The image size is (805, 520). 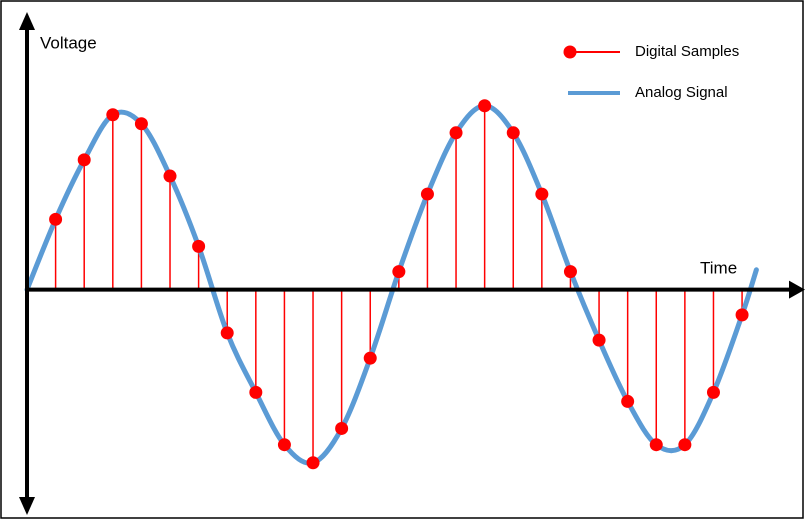 I want to click on y-axis-arrow-bottom, so click(x=27, y=506).